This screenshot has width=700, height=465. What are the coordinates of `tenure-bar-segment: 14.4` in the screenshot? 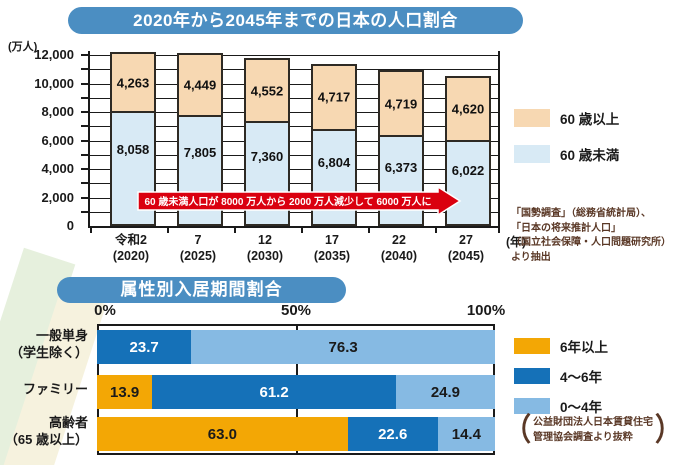 It's located at (466, 434).